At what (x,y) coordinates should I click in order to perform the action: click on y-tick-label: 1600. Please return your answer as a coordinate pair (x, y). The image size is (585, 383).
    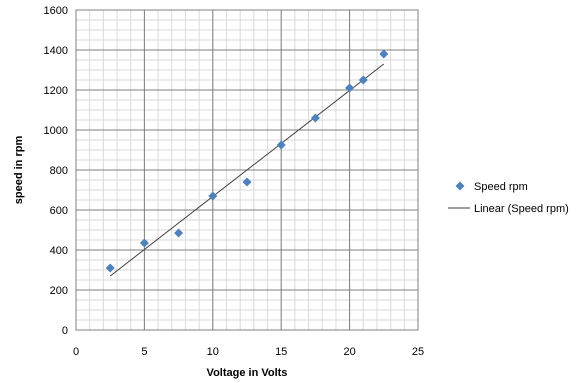
    Looking at the image, I should click on (56, 11).